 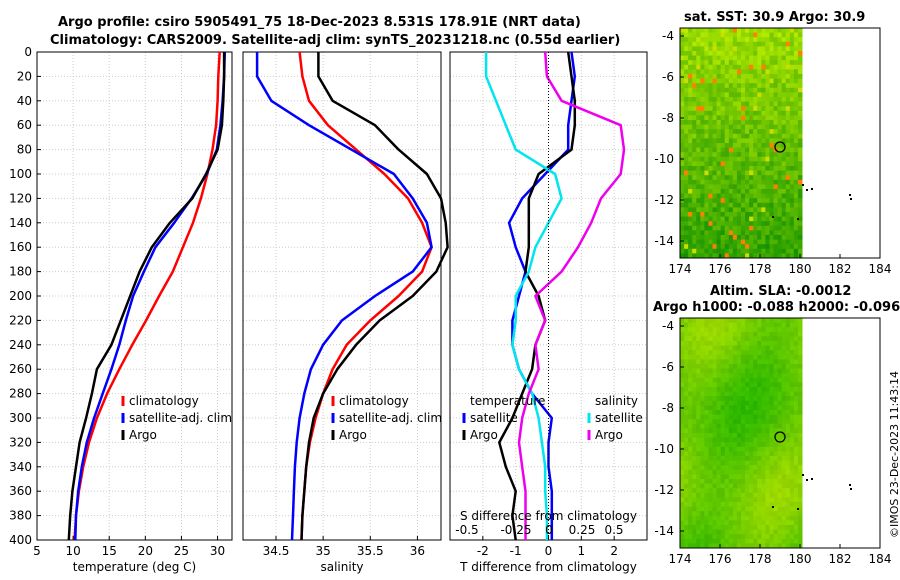 What do you see at coordinates (664, 490) in the screenshot?
I see `map-y-tick-label: -12` at bounding box center [664, 490].